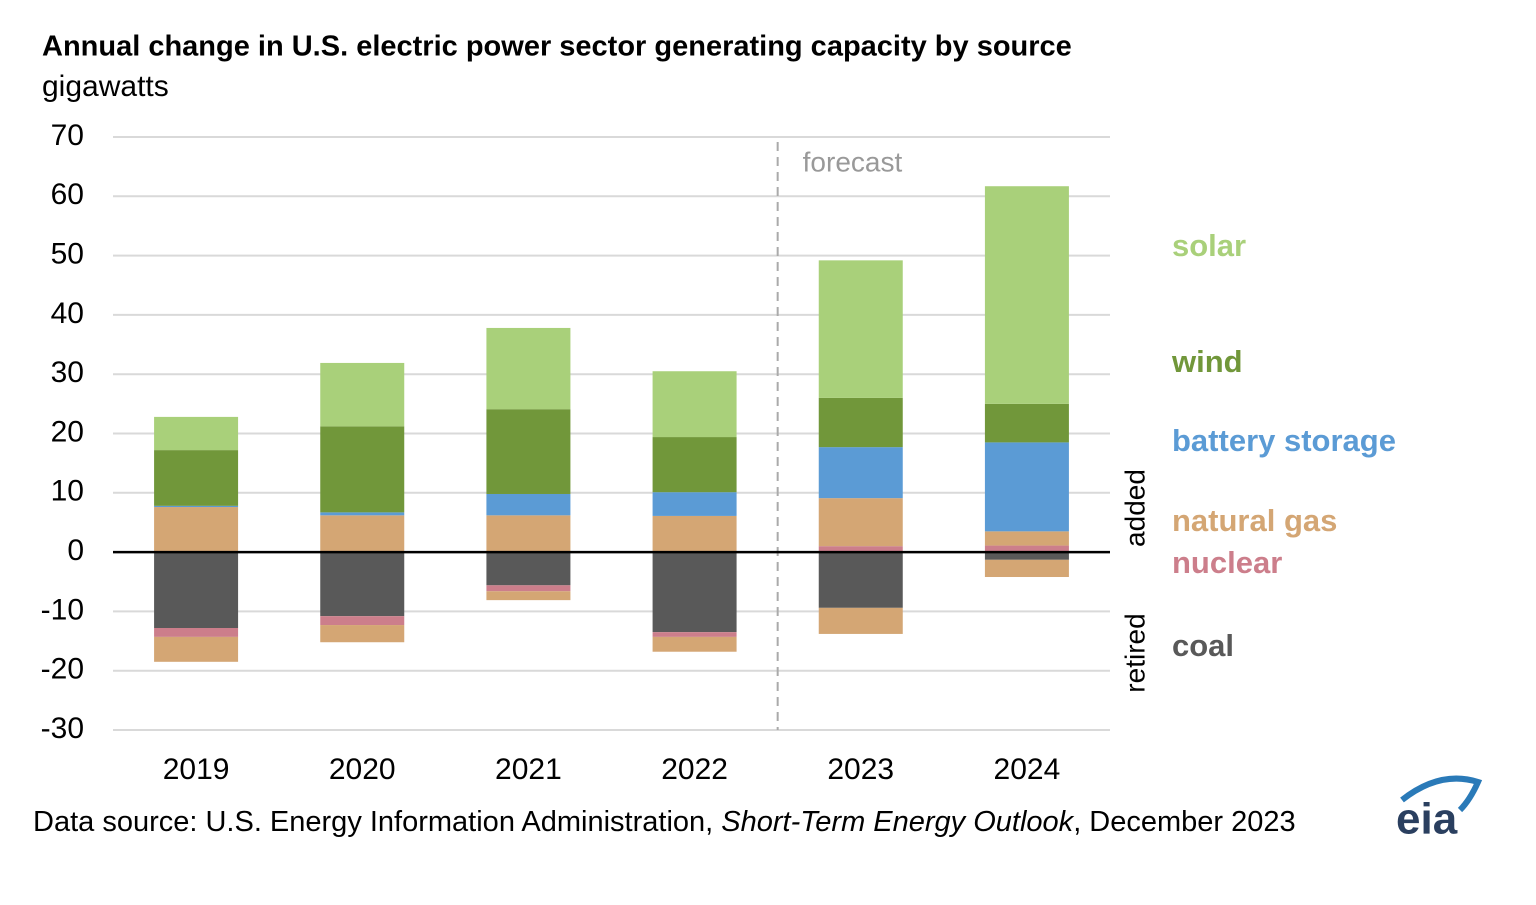 Image resolution: width=1536 pixels, height=905 pixels. I want to click on y-tick-label: 10, so click(67, 491).